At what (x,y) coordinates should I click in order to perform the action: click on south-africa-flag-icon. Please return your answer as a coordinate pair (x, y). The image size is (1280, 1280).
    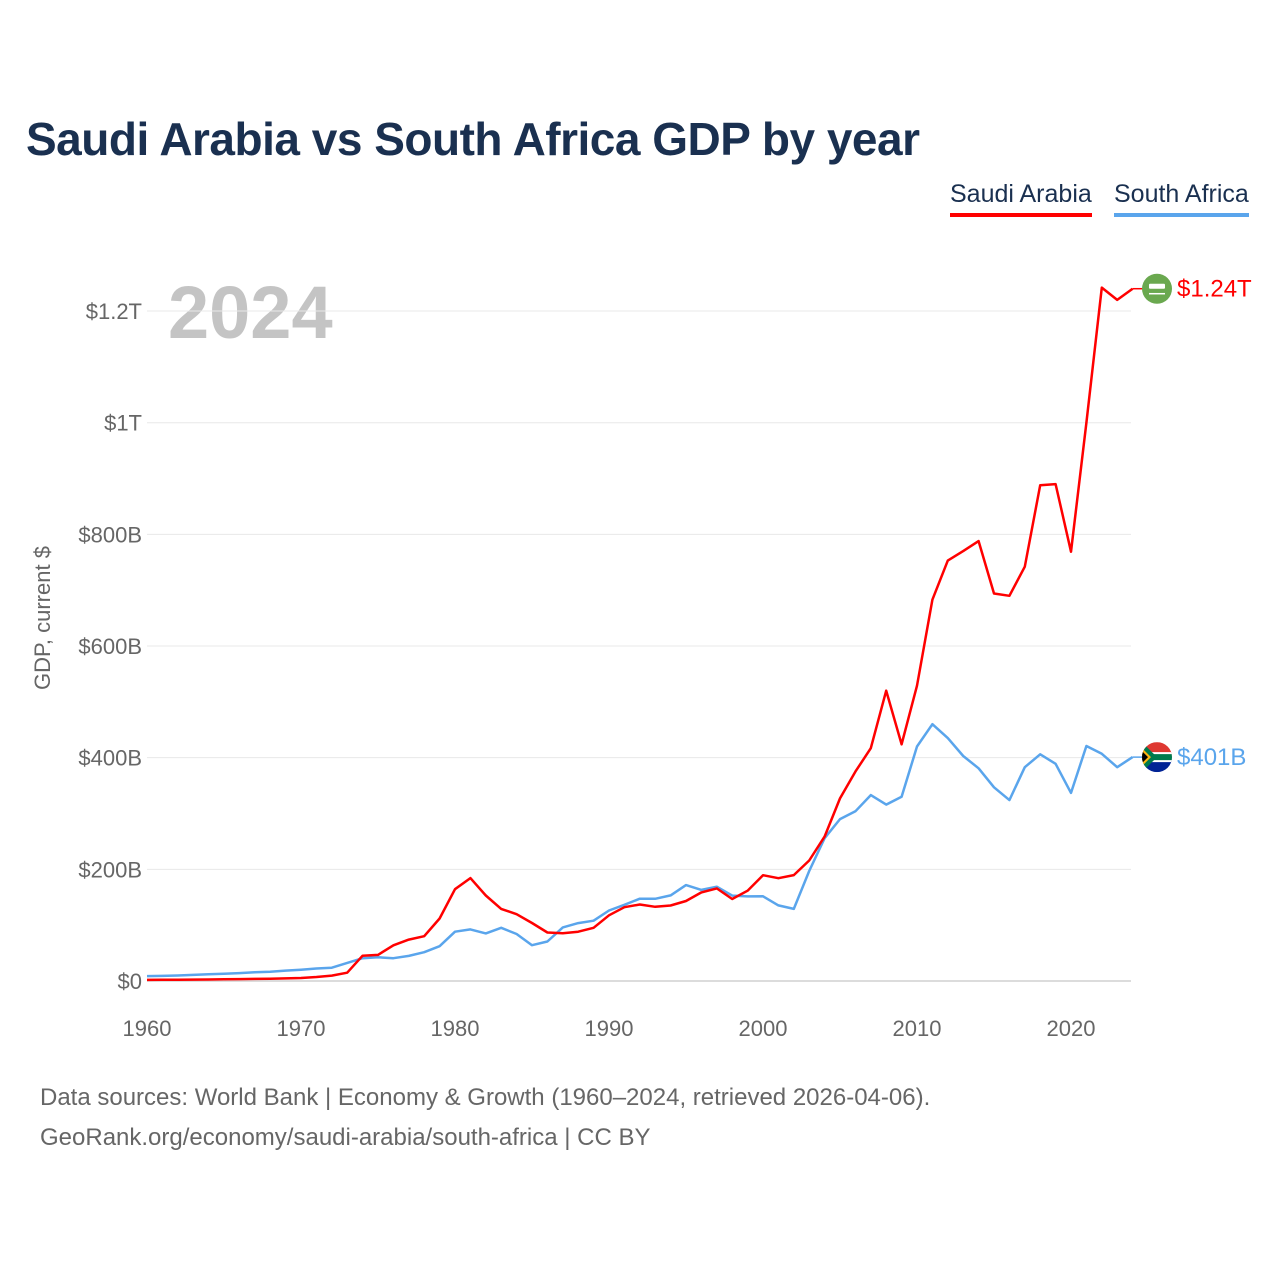
    Looking at the image, I should click on (1157, 757).